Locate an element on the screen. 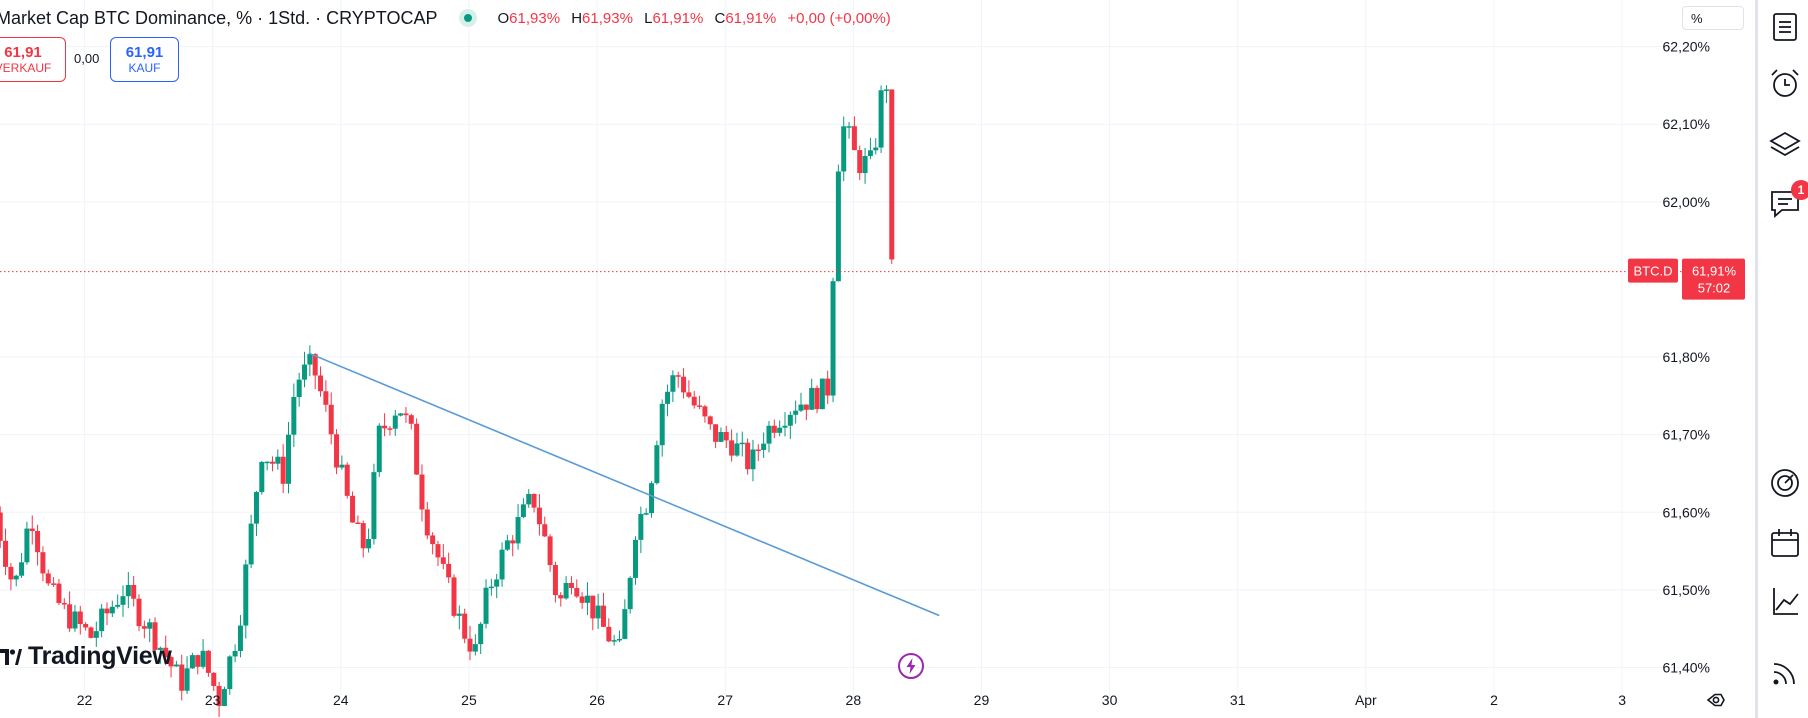 The height and width of the screenshot is (718, 1808). y-tick-label: 61,60% is located at coordinates (1686, 512).